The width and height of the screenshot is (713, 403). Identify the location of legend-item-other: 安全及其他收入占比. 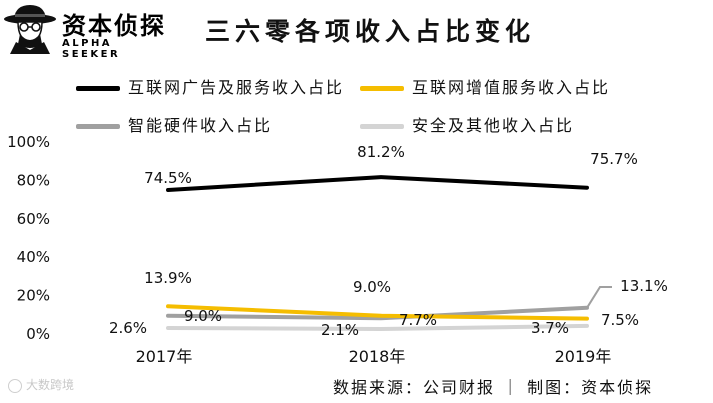
(467, 124).